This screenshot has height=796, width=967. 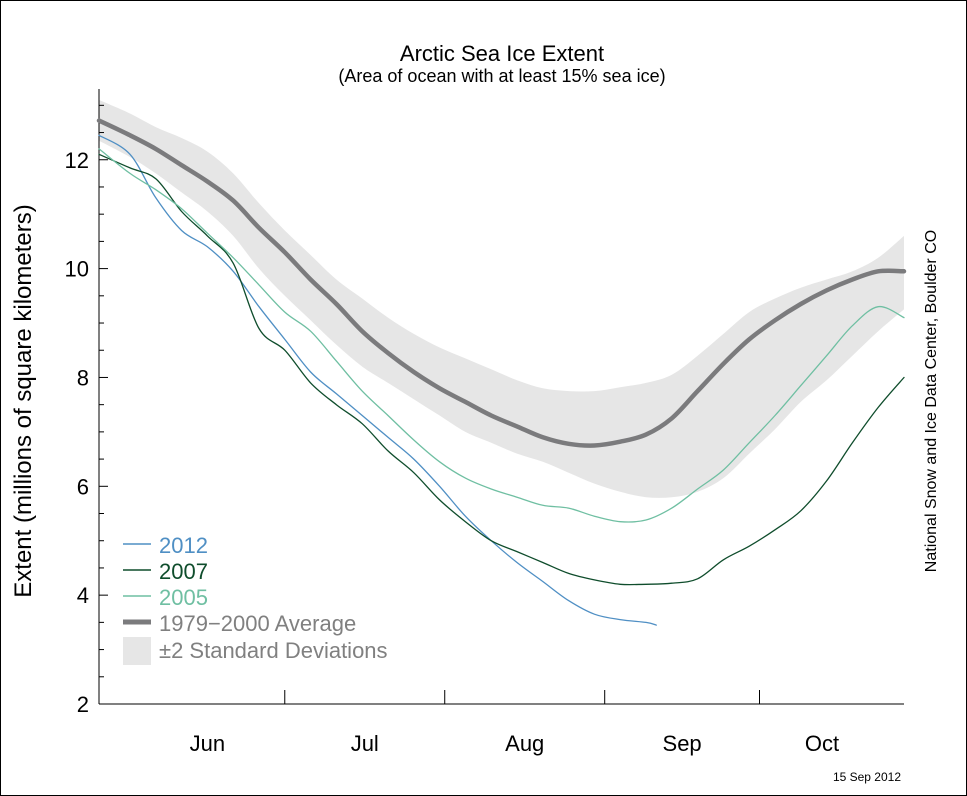 What do you see at coordinates (273, 650) in the screenshot?
I see `legend-entry-band-label: ±2 Standard Deviations` at bounding box center [273, 650].